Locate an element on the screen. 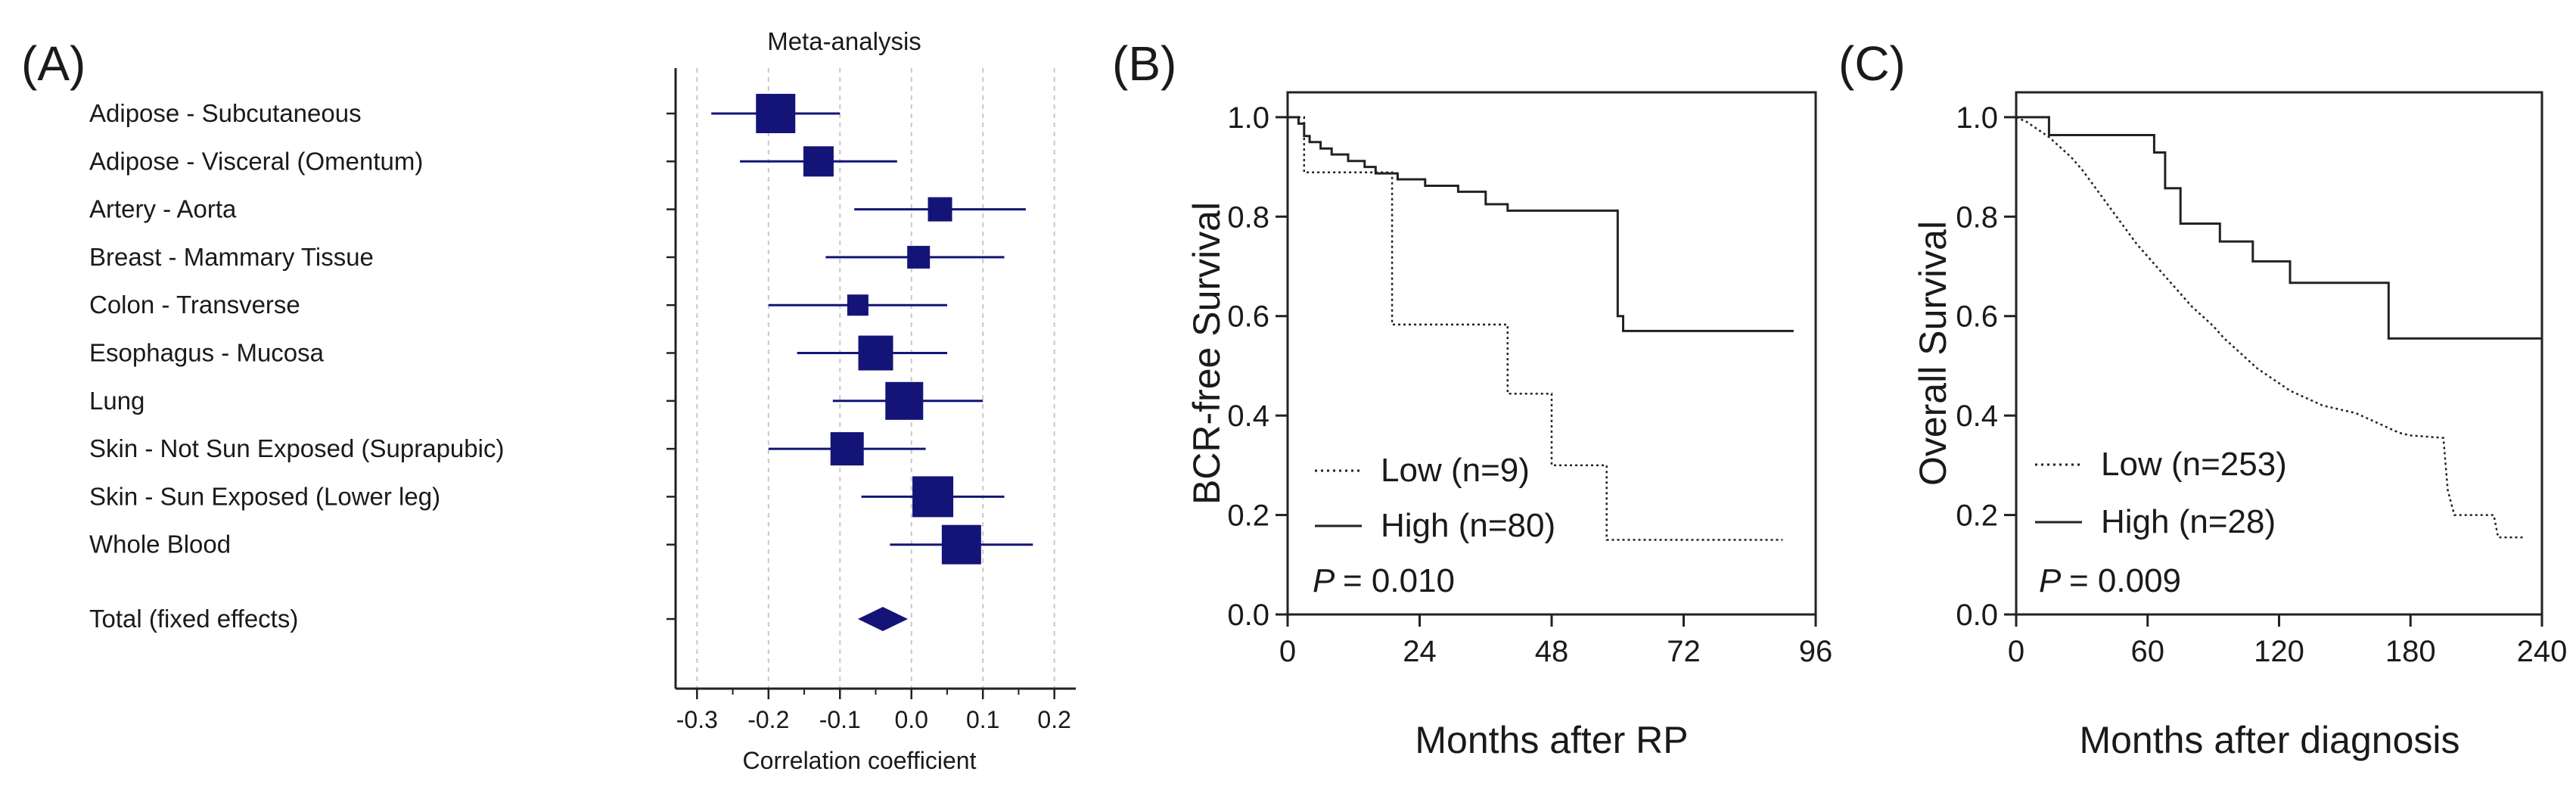 This screenshot has height=787, width=2576. km-c-frame is located at coordinates (2279, 353).